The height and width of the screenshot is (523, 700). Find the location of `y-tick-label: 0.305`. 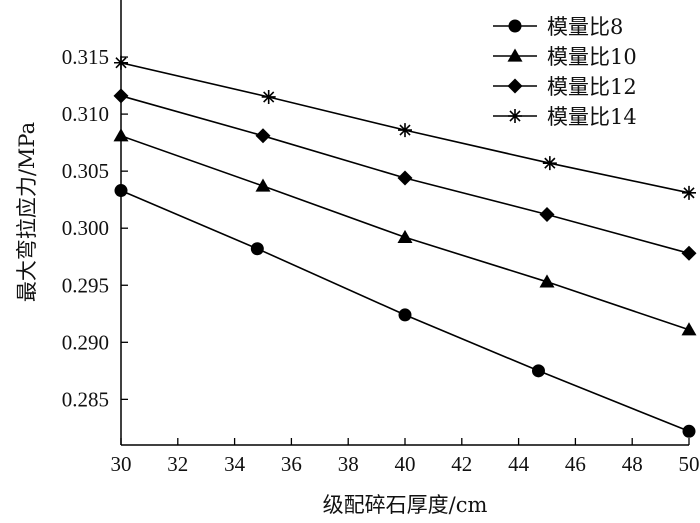

y-tick-label: 0.305 is located at coordinates (85, 171).